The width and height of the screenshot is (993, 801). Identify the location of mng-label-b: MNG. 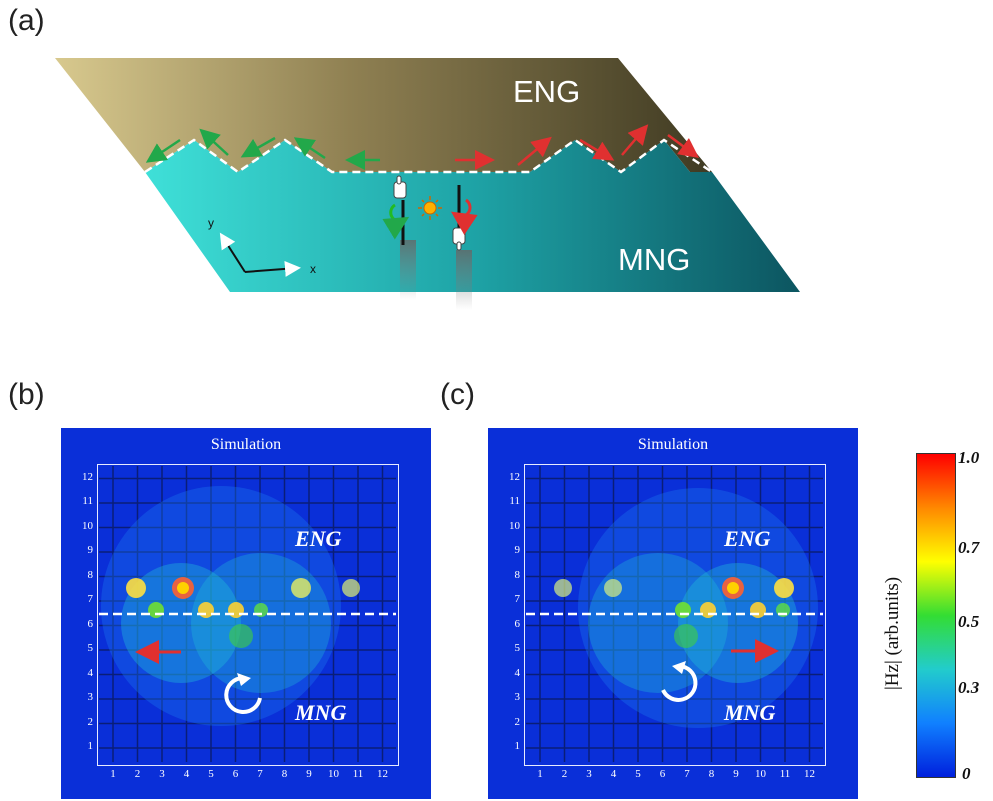
(321, 712).